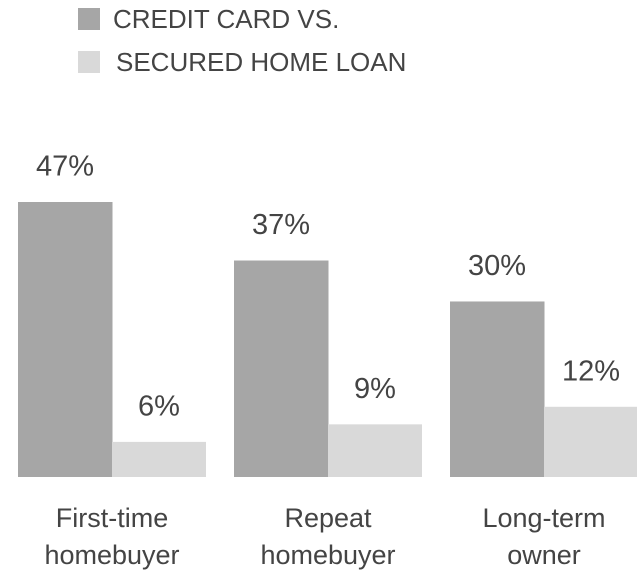 This screenshot has width=637, height=571. I want to click on x-tick-label: Long-term owner, so click(543, 536).